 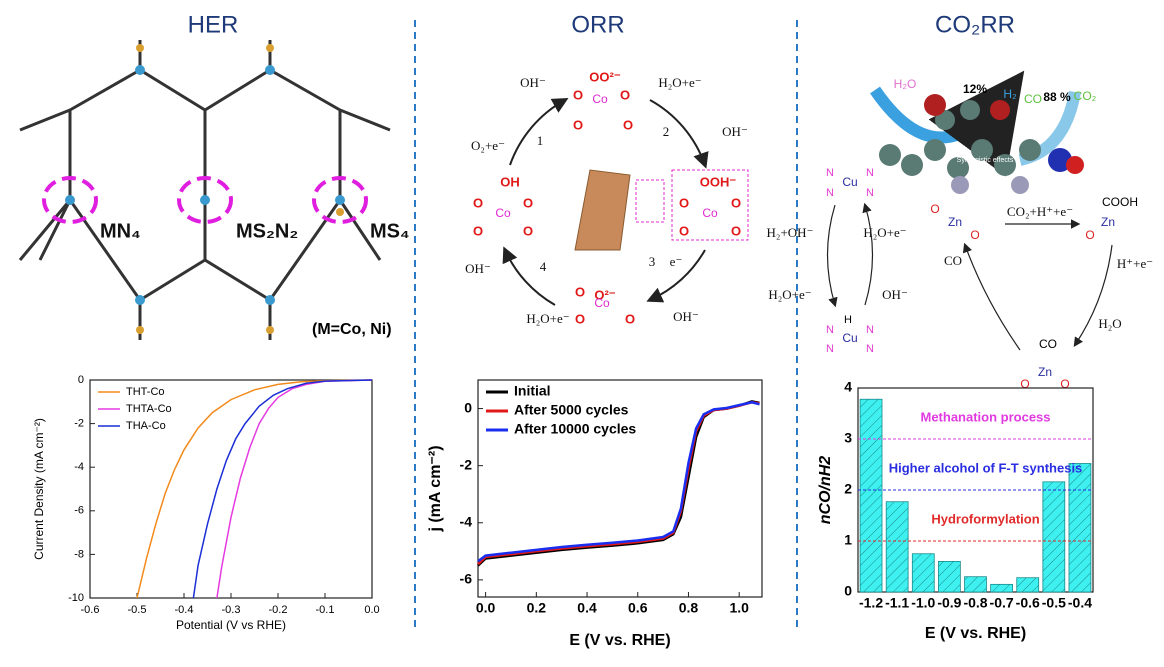 What do you see at coordinates (985, 160) in the screenshot?
I see `note: Synergistic effects` at bounding box center [985, 160].